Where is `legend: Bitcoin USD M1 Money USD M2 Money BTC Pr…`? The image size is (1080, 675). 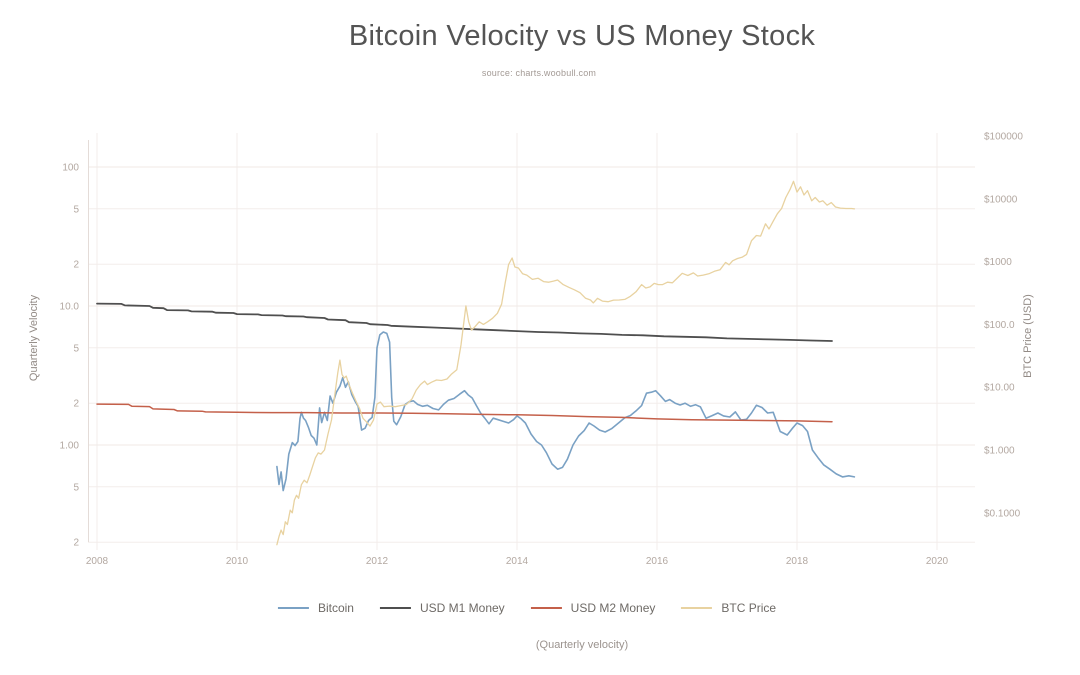
legend: Bitcoin USD M1 Money USD M2 Money BTC Pr… is located at coordinates (526, 608).